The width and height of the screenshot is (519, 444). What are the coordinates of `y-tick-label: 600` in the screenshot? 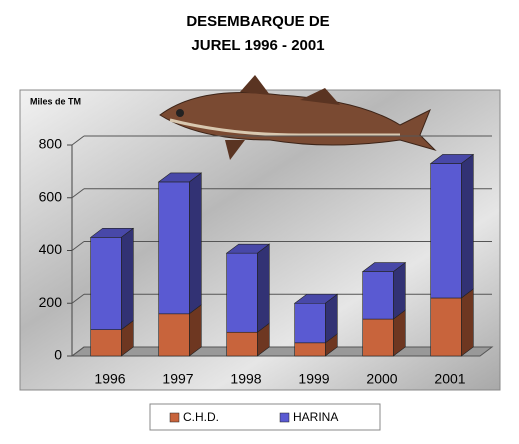 It's located at (51, 196).